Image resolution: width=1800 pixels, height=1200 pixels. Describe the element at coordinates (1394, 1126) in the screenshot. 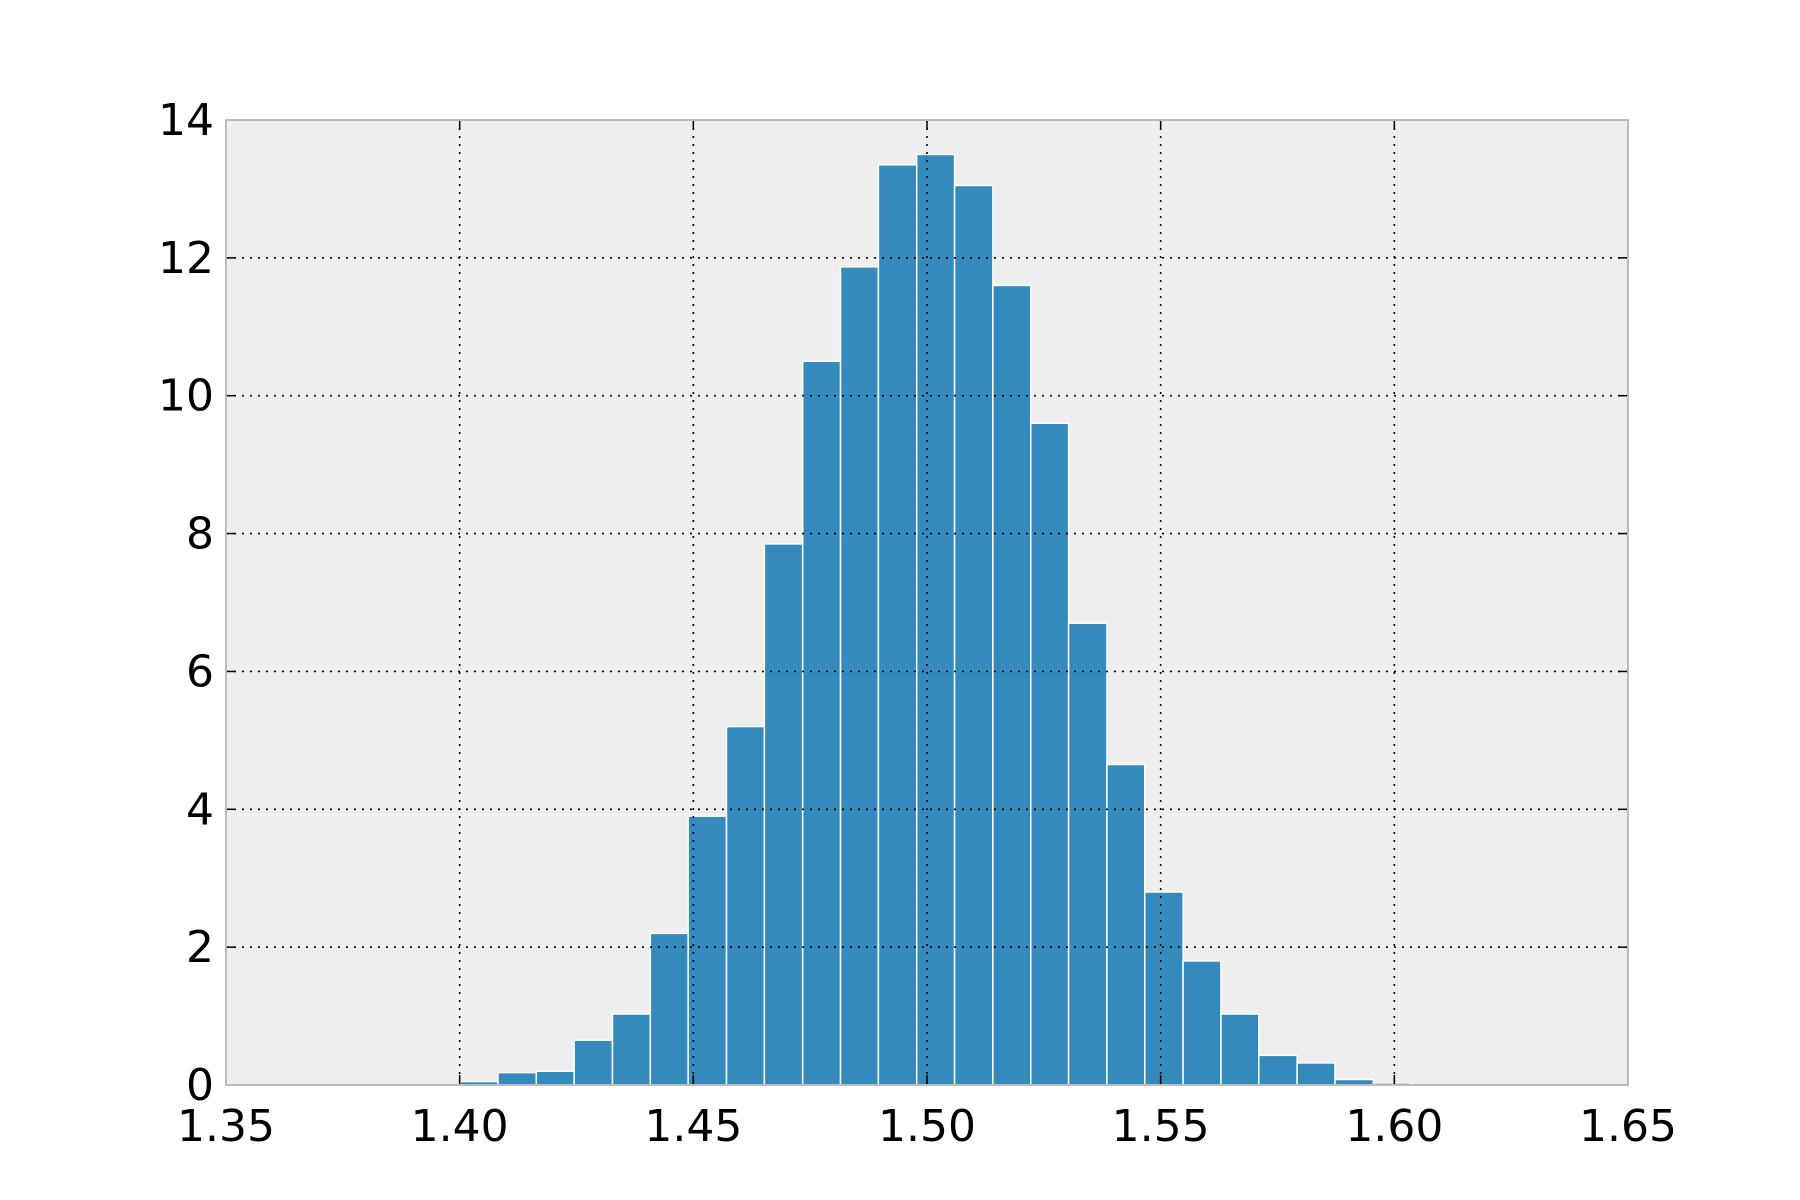

I see `x-tick-label: 1.60` at that location.